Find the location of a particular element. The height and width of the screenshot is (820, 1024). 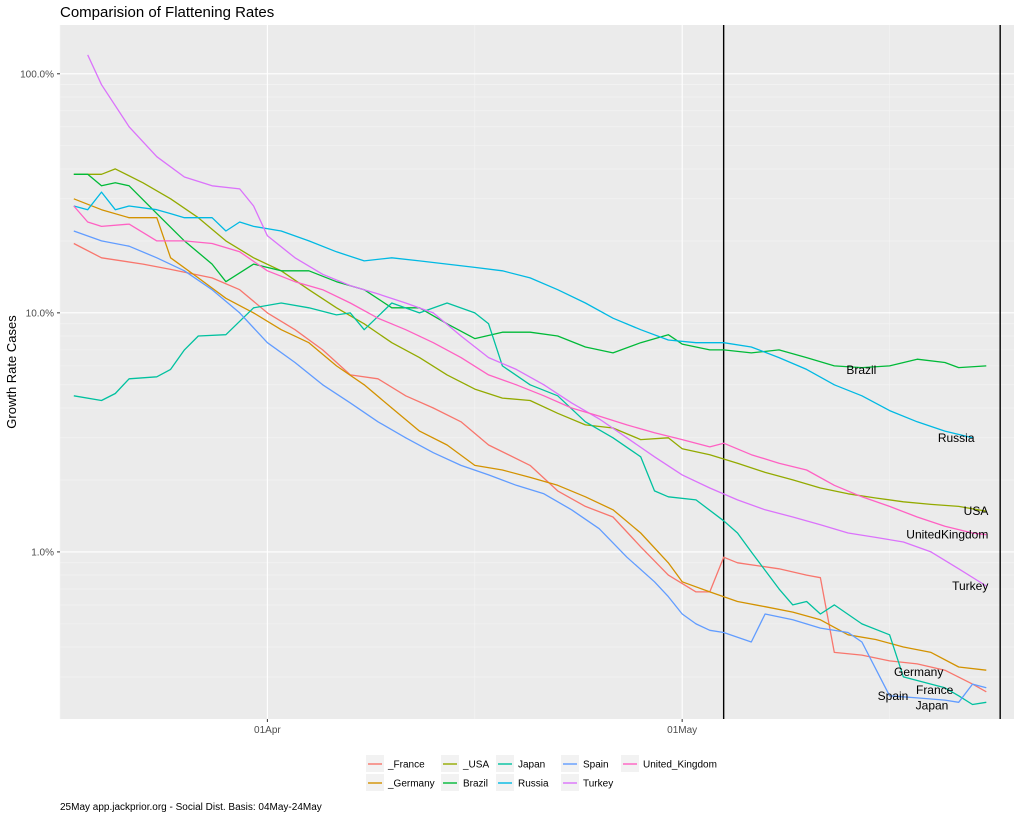

x-tick-label: 01Apr is located at coordinates (267, 730).